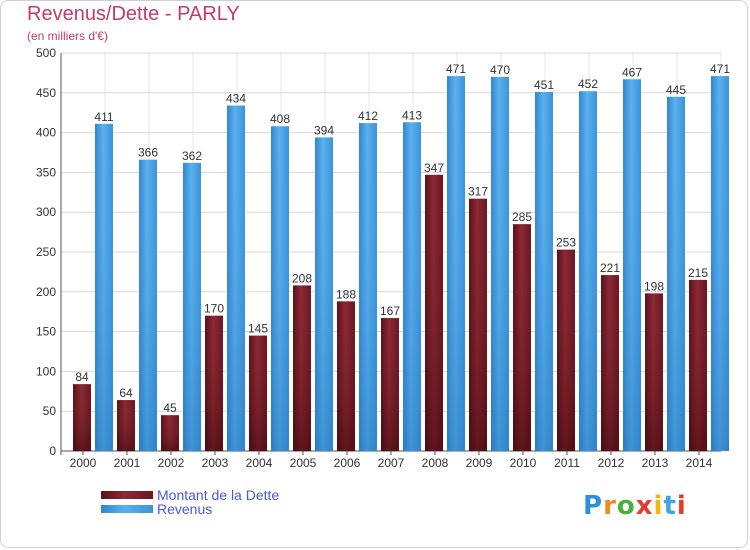 This screenshot has height=550, width=750. Describe the element at coordinates (302, 278) in the screenshot. I see `data-label-dette: 208` at that location.